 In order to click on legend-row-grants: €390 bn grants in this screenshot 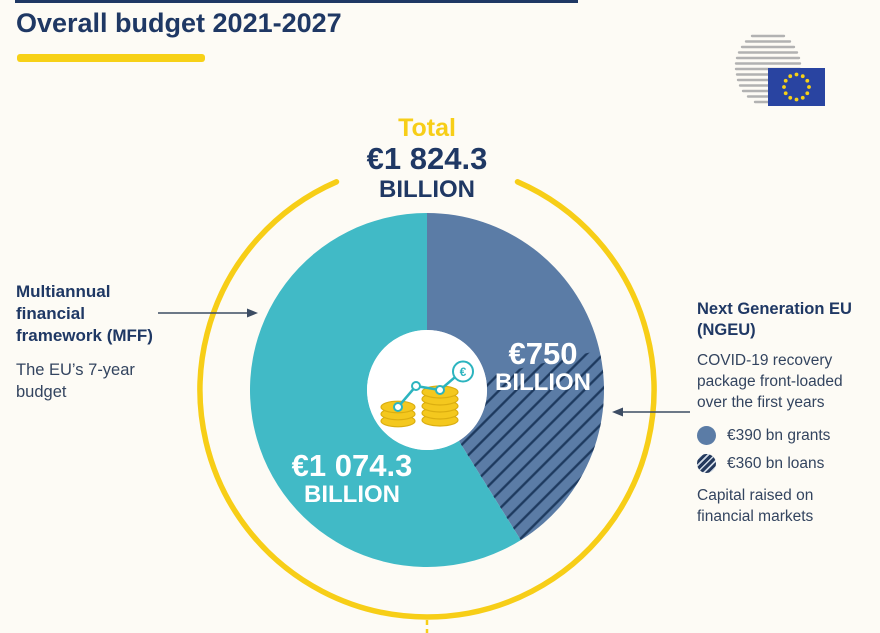, I will do `click(788, 435)`.